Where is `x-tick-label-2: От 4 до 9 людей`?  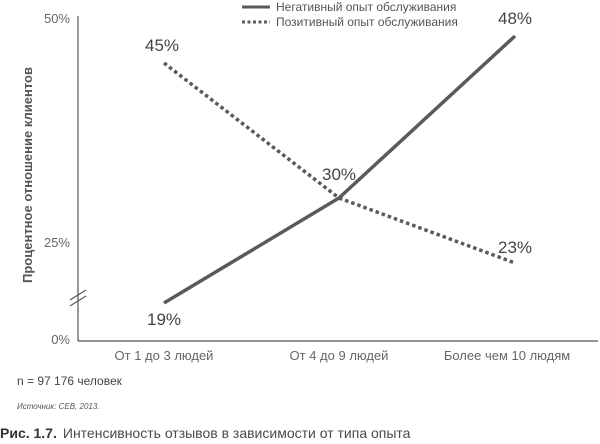 x-tick-label-2: От 4 до 9 людей is located at coordinates (339, 355).